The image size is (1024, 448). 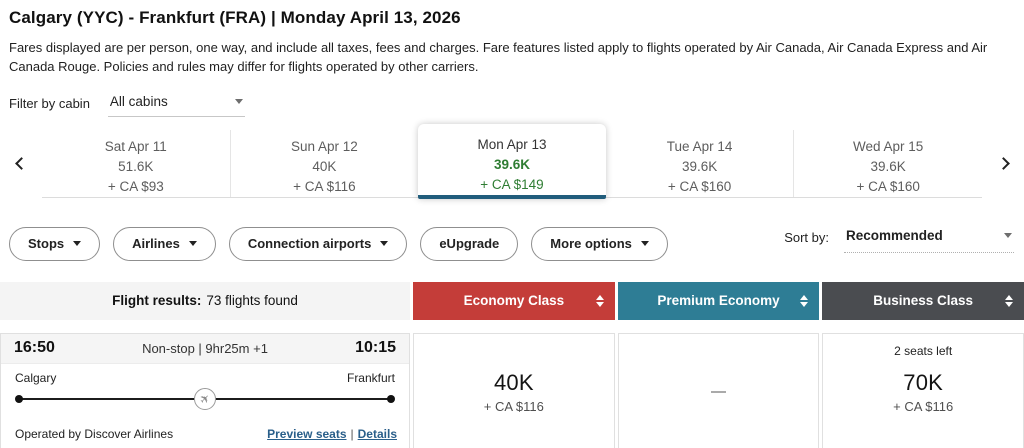 I want to click on cabin-filter-value: All cabins, so click(x=138, y=101).